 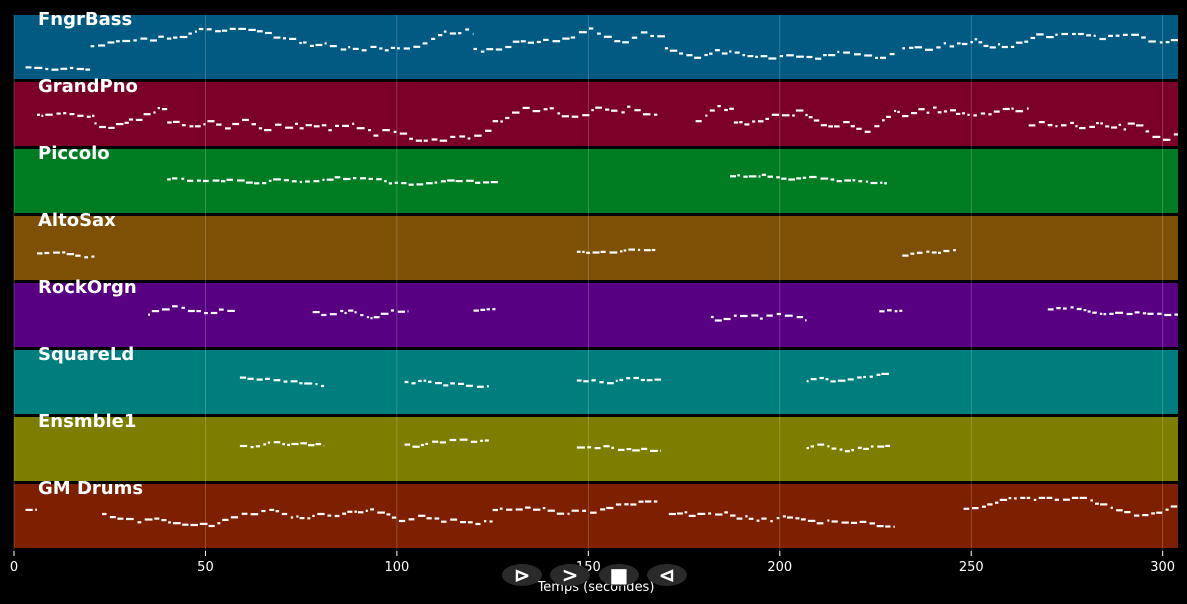 I want to click on track-grandpno, so click(x=596, y=114).